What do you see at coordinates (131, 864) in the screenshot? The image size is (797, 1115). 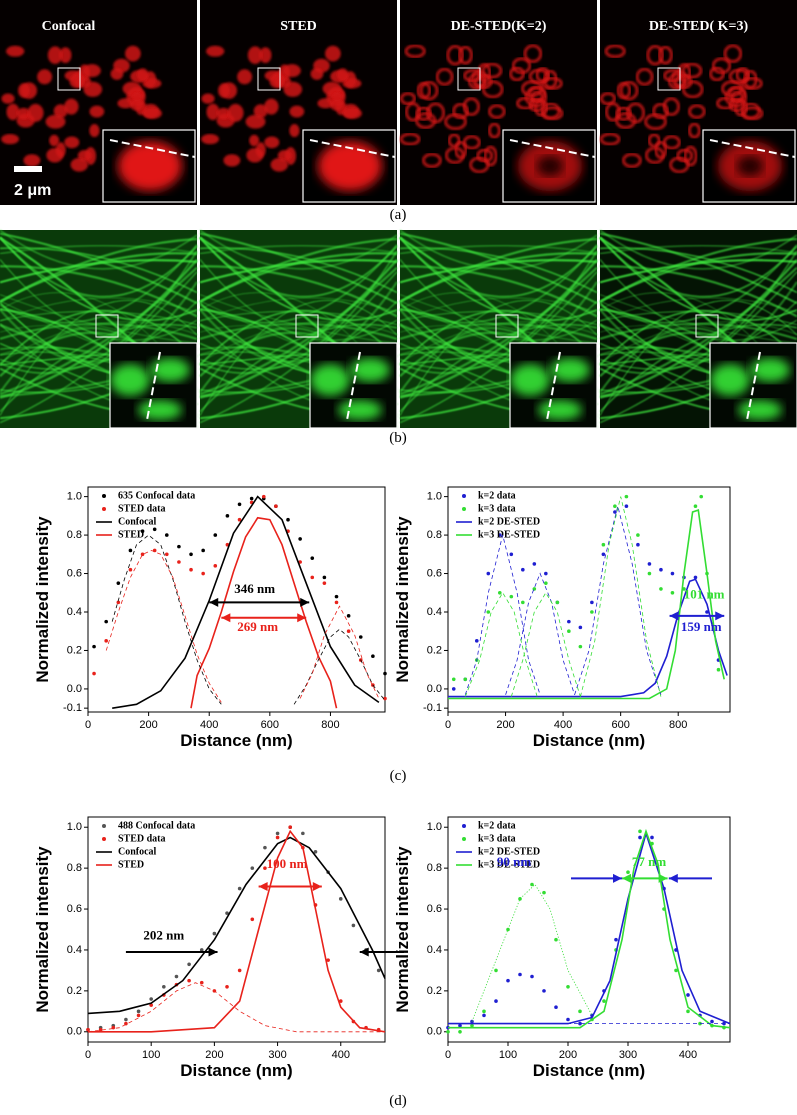 I see `legend-label: STED` at bounding box center [131, 864].